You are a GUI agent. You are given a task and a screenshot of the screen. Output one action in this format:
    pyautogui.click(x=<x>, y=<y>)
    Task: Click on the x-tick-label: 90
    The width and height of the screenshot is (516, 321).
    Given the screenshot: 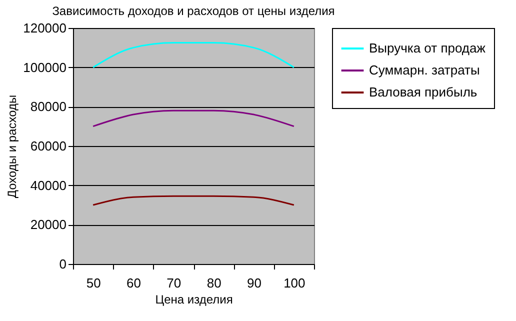 What is the action you would take?
    pyautogui.click(x=254, y=283)
    